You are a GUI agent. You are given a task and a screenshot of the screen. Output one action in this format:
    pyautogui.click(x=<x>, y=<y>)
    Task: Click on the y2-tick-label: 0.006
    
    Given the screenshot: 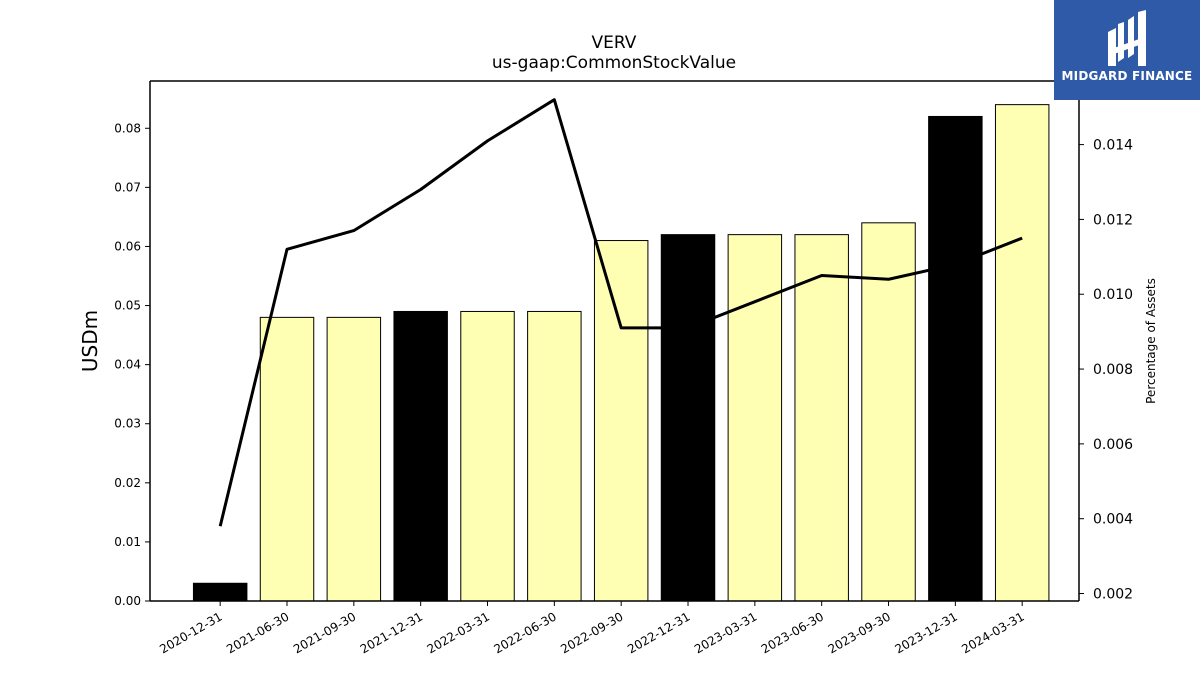 What is the action you would take?
    pyautogui.click(x=1113, y=445)
    